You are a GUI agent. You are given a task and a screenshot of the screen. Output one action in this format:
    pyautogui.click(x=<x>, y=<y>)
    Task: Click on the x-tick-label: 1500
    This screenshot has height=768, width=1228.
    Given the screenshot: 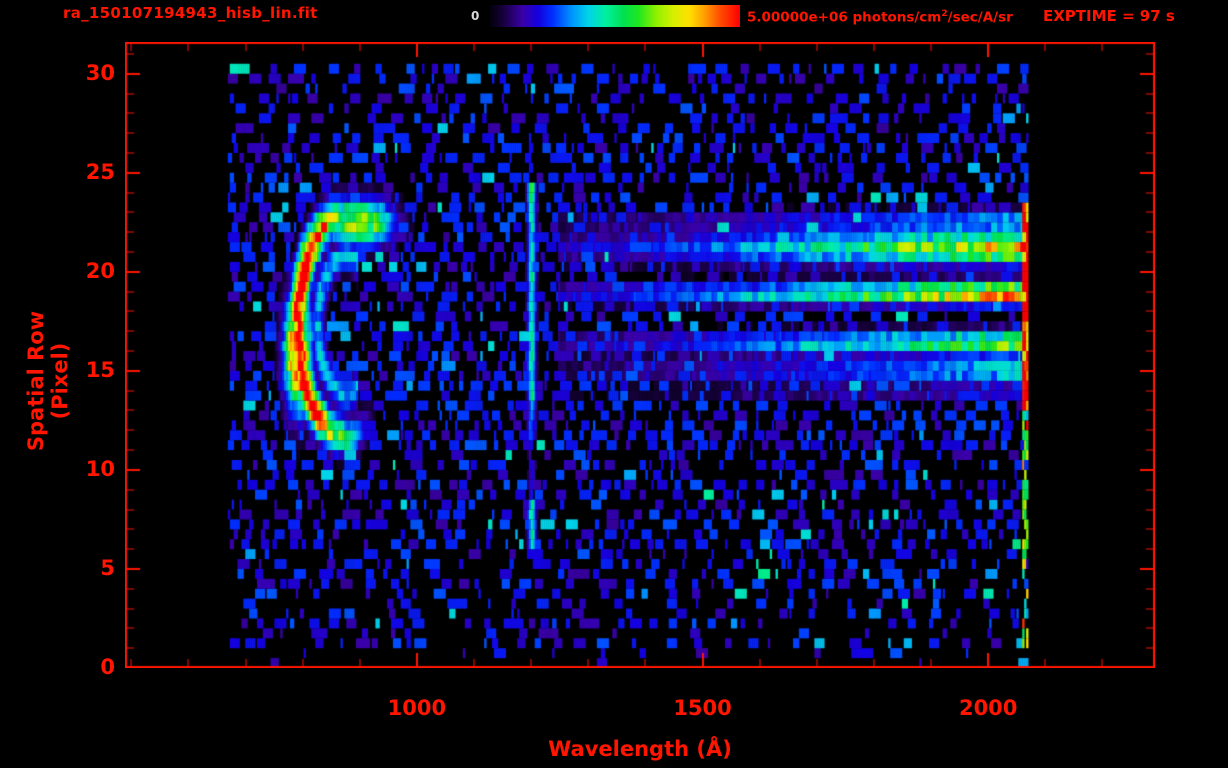 What is the action you would take?
    pyautogui.click(x=702, y=708)
    